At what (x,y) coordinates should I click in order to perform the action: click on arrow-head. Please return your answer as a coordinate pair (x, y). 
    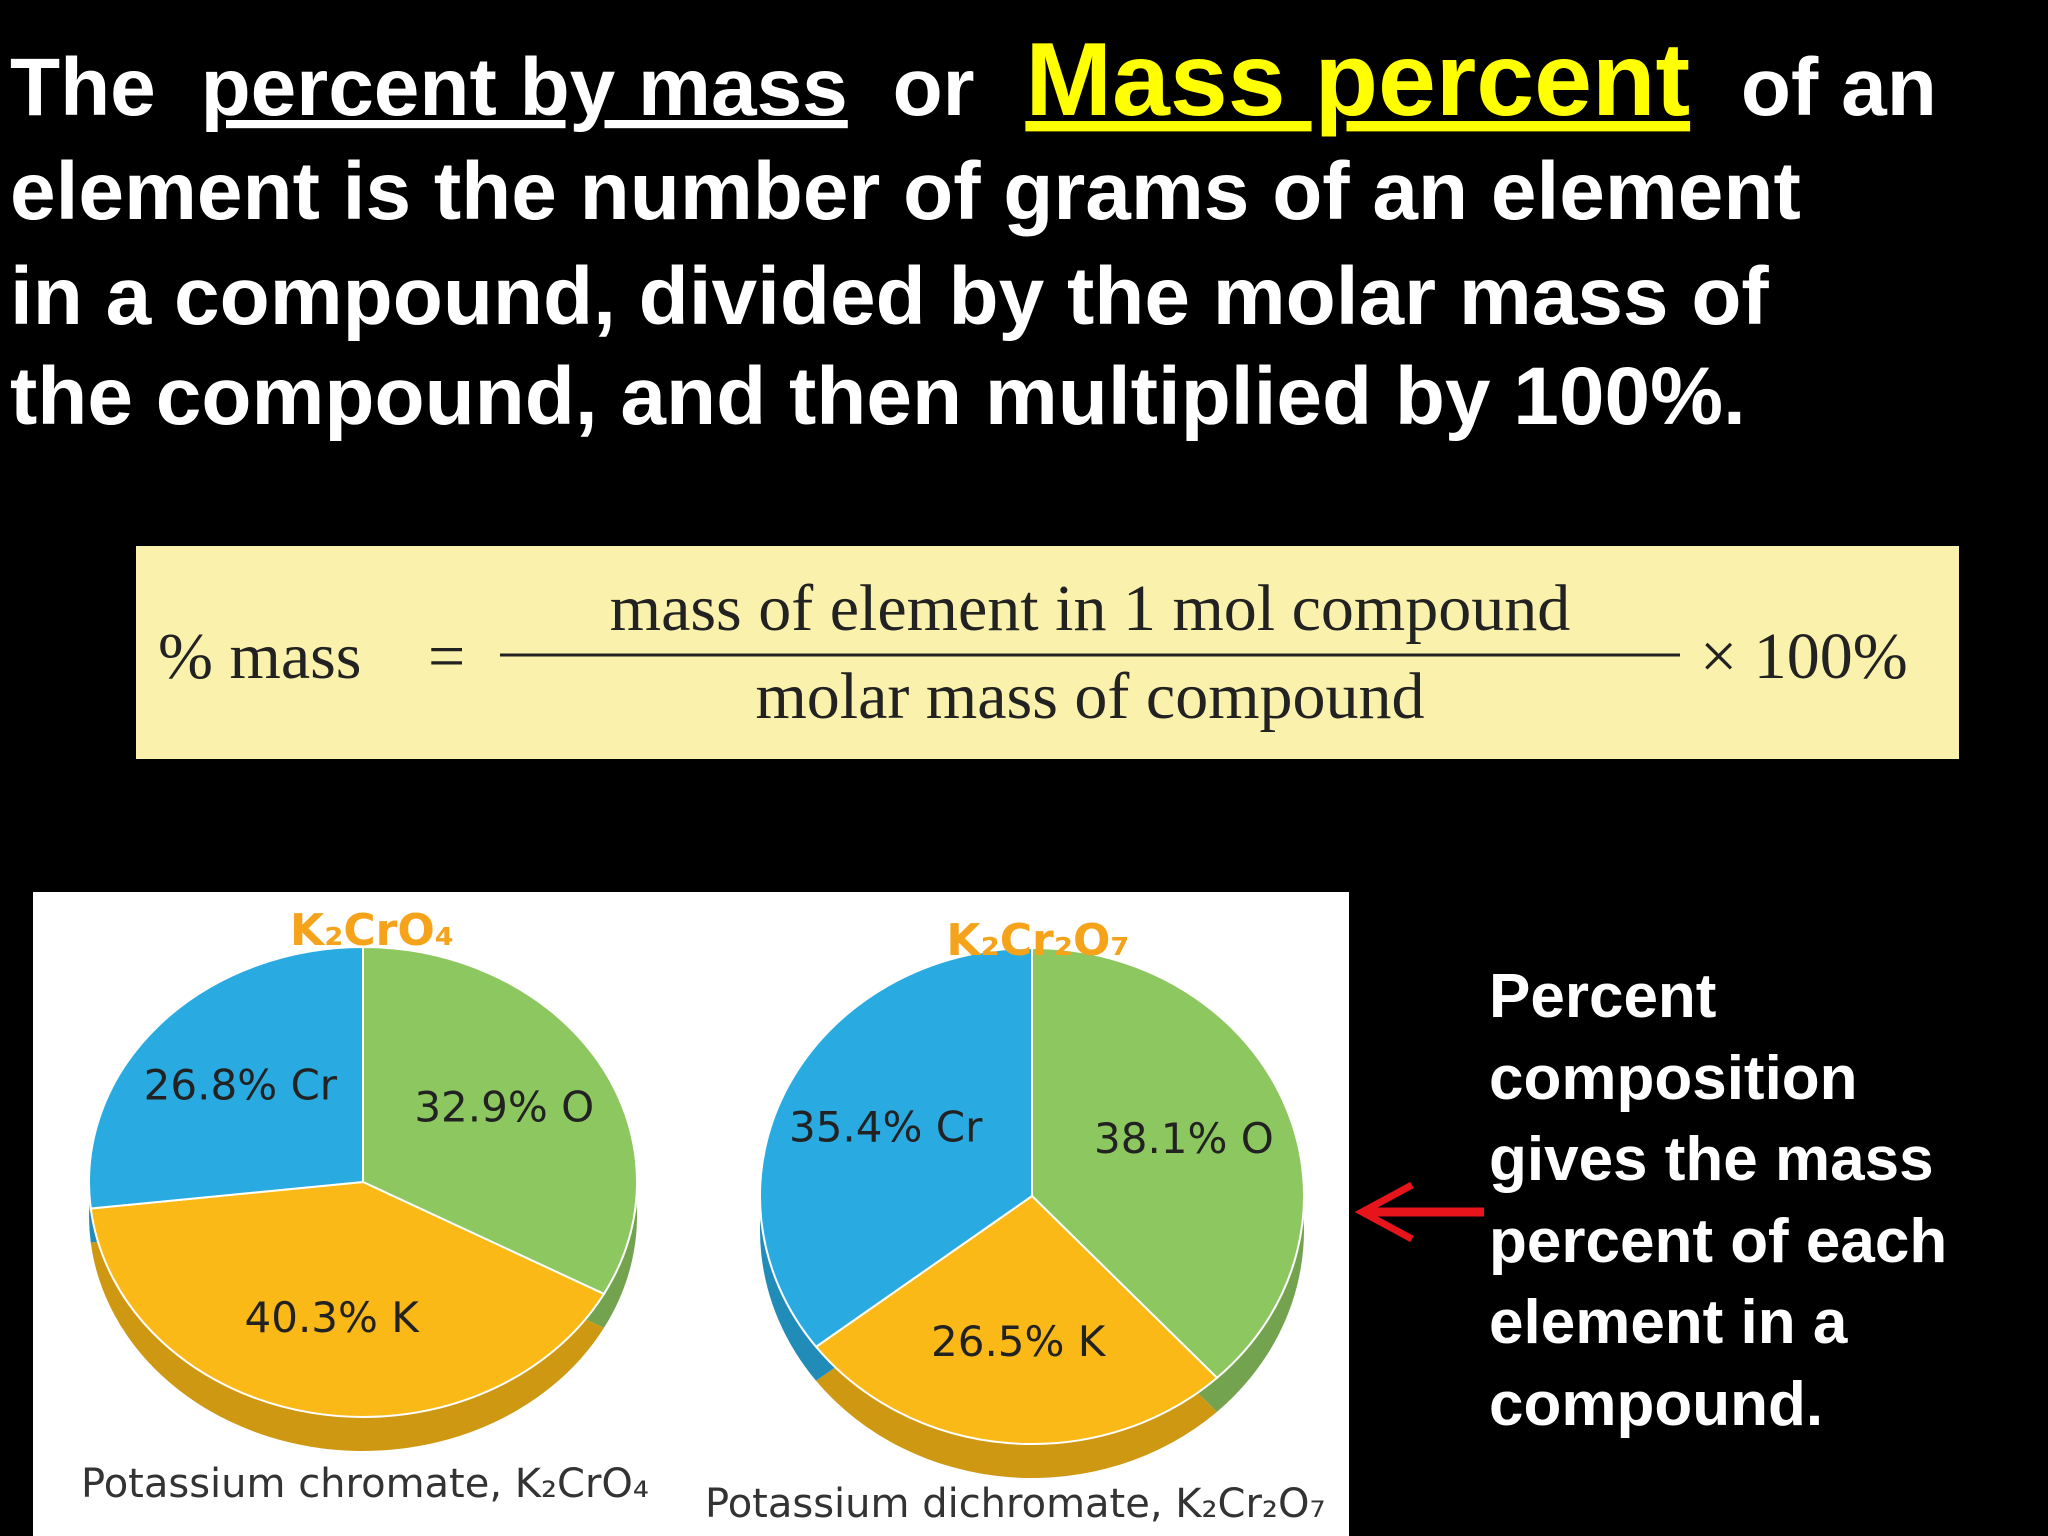
    Looking at the image, I should click on (1384, 1212).